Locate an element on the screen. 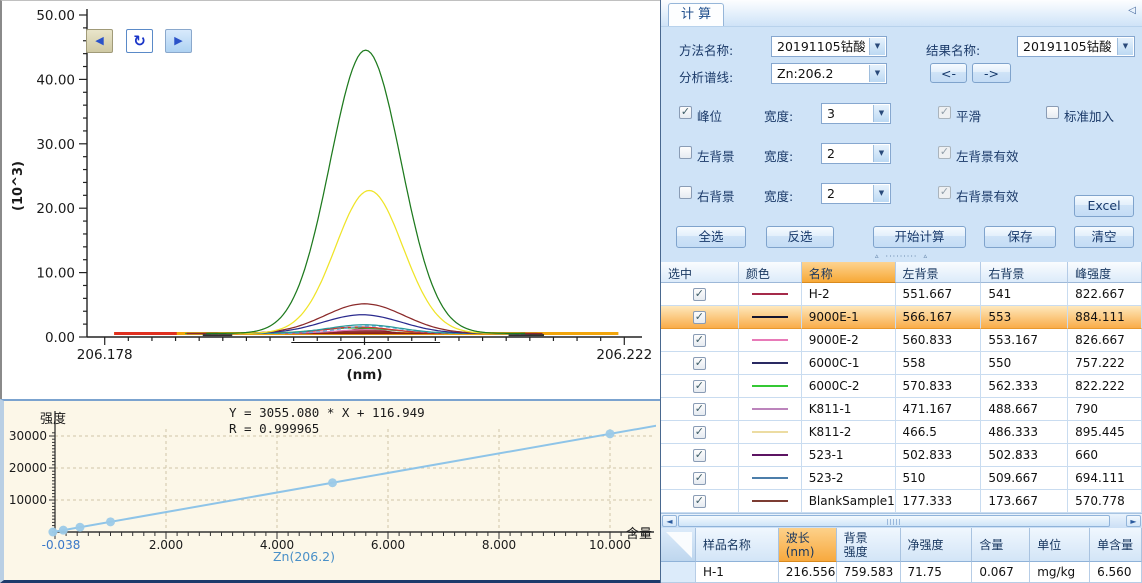 The image size is (1142, 583). svg-text: 10.00 is located at coordinates (55, 274).